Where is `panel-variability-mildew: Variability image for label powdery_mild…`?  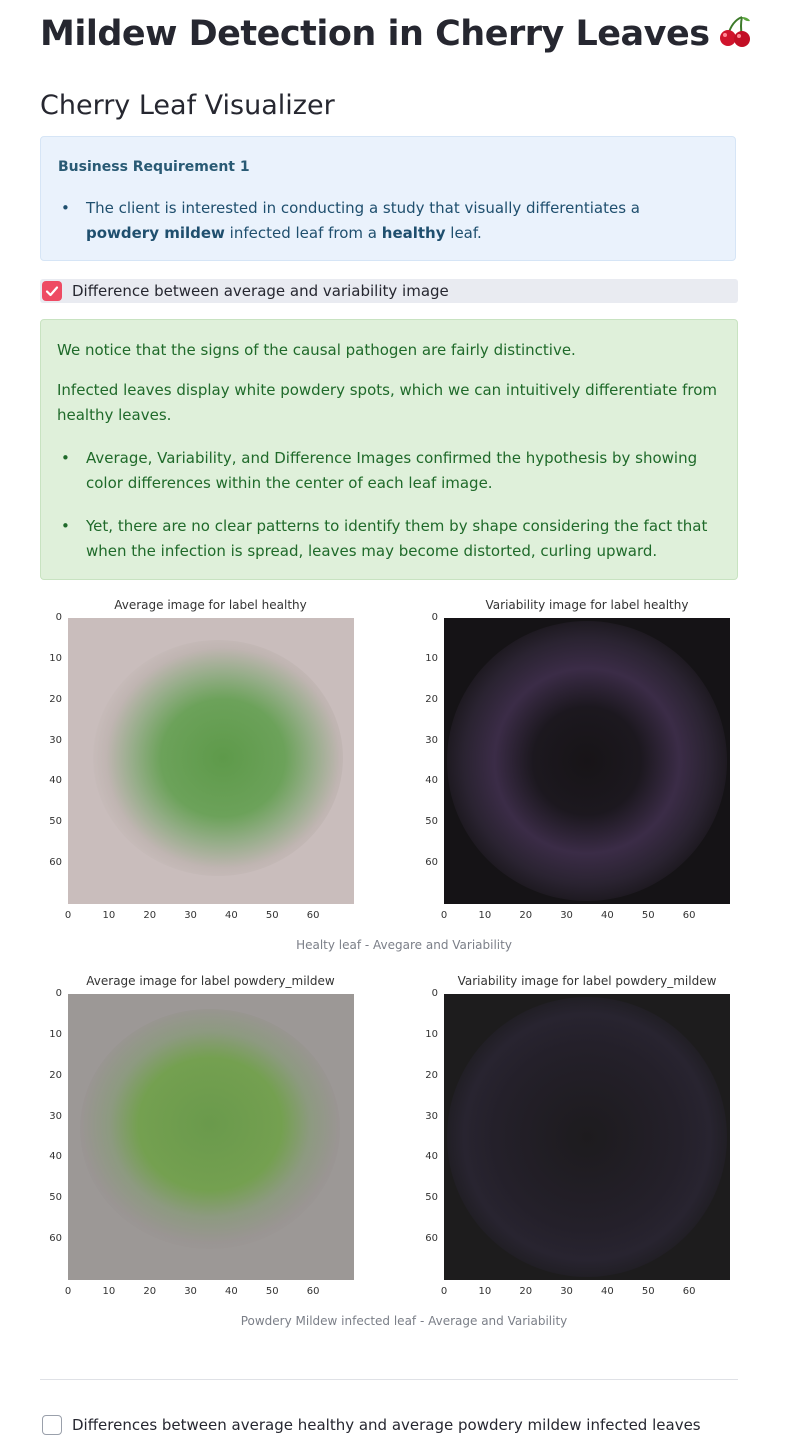
panel-variability-mildew: Variability image for label powdery_mild… is located at coordinates (578, 1139).